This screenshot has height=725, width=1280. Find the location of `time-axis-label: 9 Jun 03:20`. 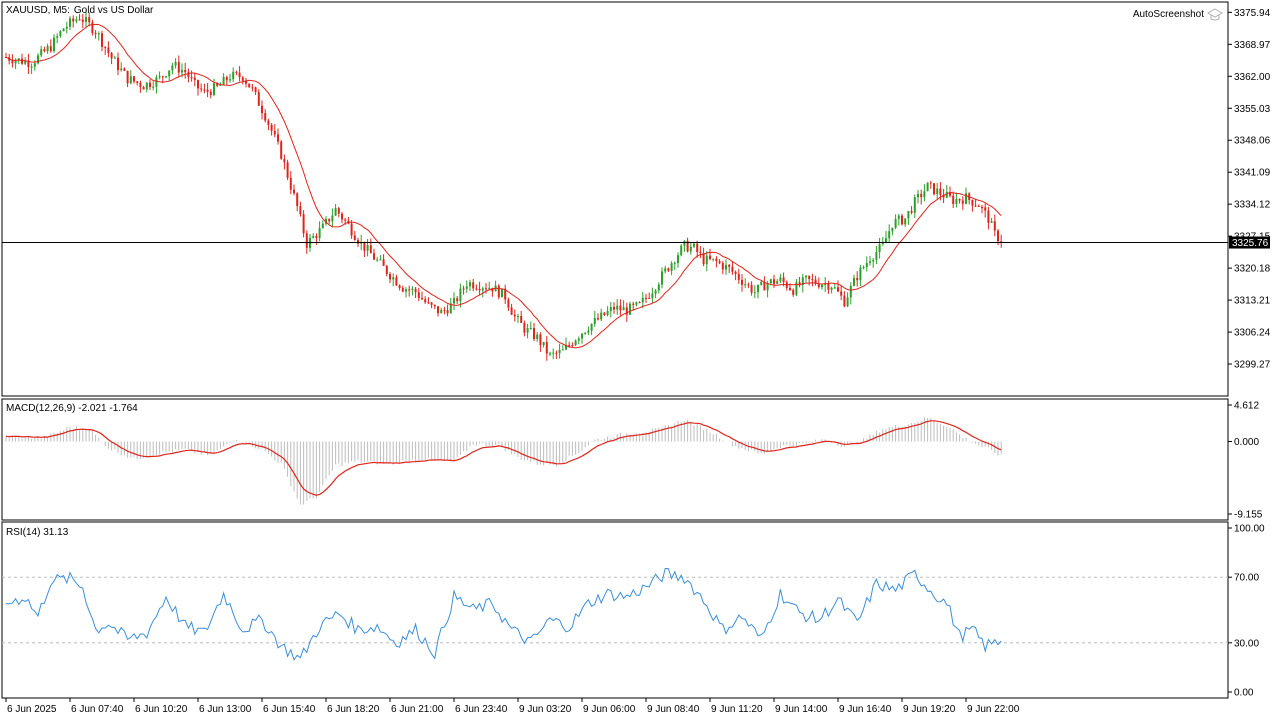

time-axis-label: 9 Jun 03:20 is located at coordinates (545, 709).